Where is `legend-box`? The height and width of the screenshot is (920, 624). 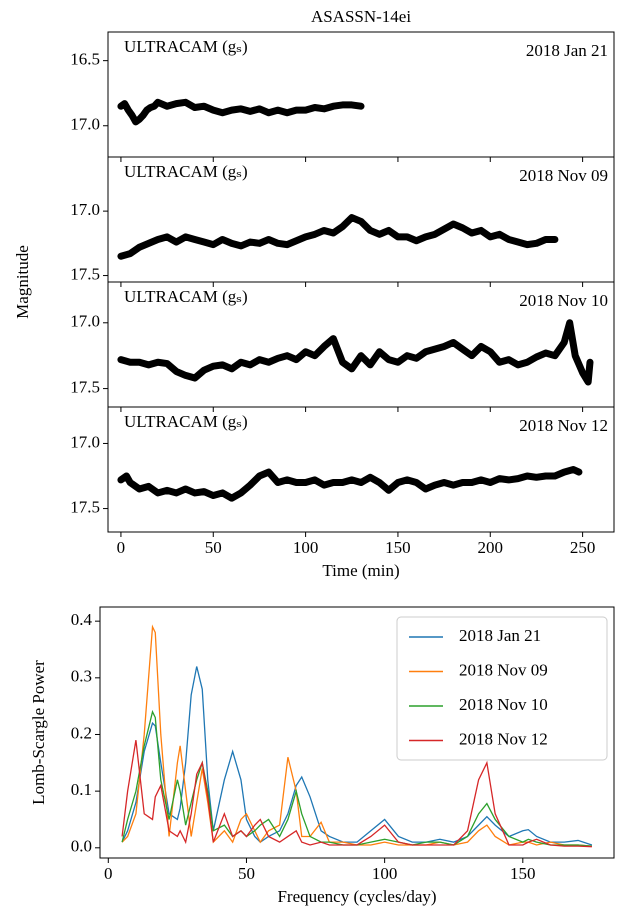
legend-box is located at coordinates (502, 688).